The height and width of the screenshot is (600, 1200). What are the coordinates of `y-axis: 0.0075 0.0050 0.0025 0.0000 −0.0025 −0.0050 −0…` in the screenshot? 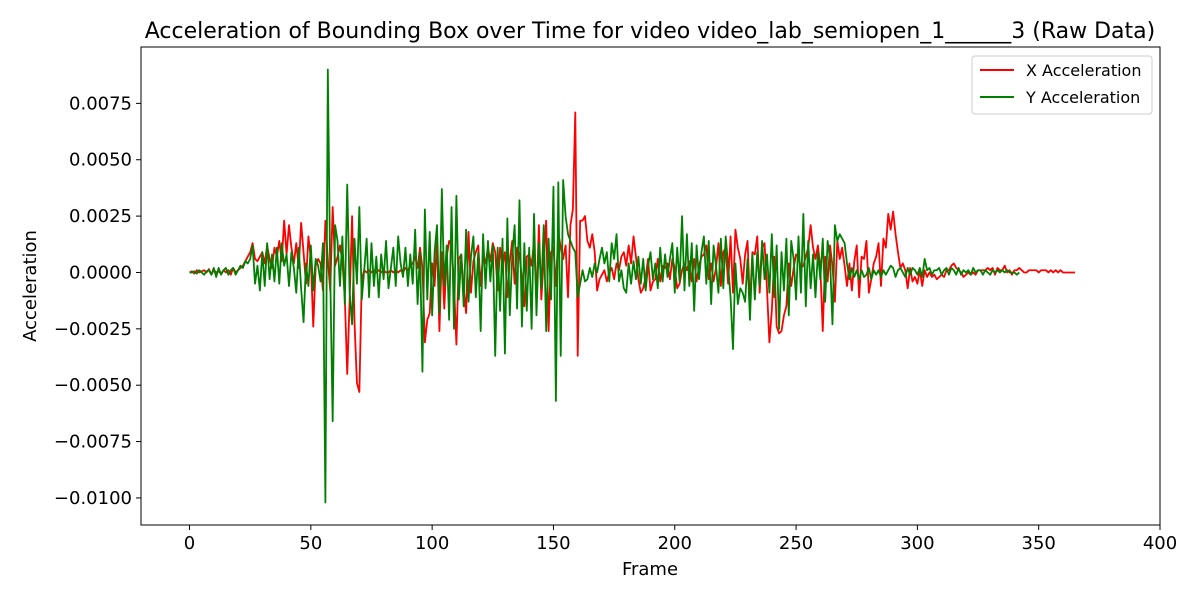 It's located at (97, 301).